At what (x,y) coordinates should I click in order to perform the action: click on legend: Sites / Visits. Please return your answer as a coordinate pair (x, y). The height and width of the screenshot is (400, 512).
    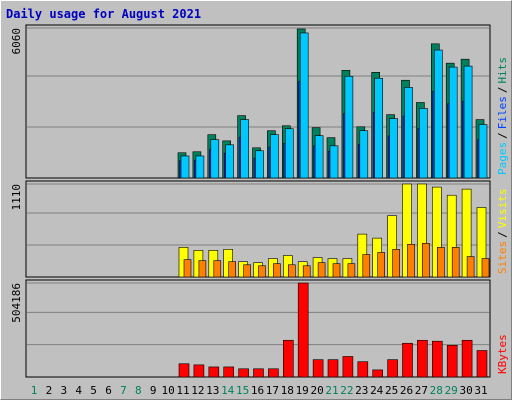
    Looking at the image, I should click on (502, 232).